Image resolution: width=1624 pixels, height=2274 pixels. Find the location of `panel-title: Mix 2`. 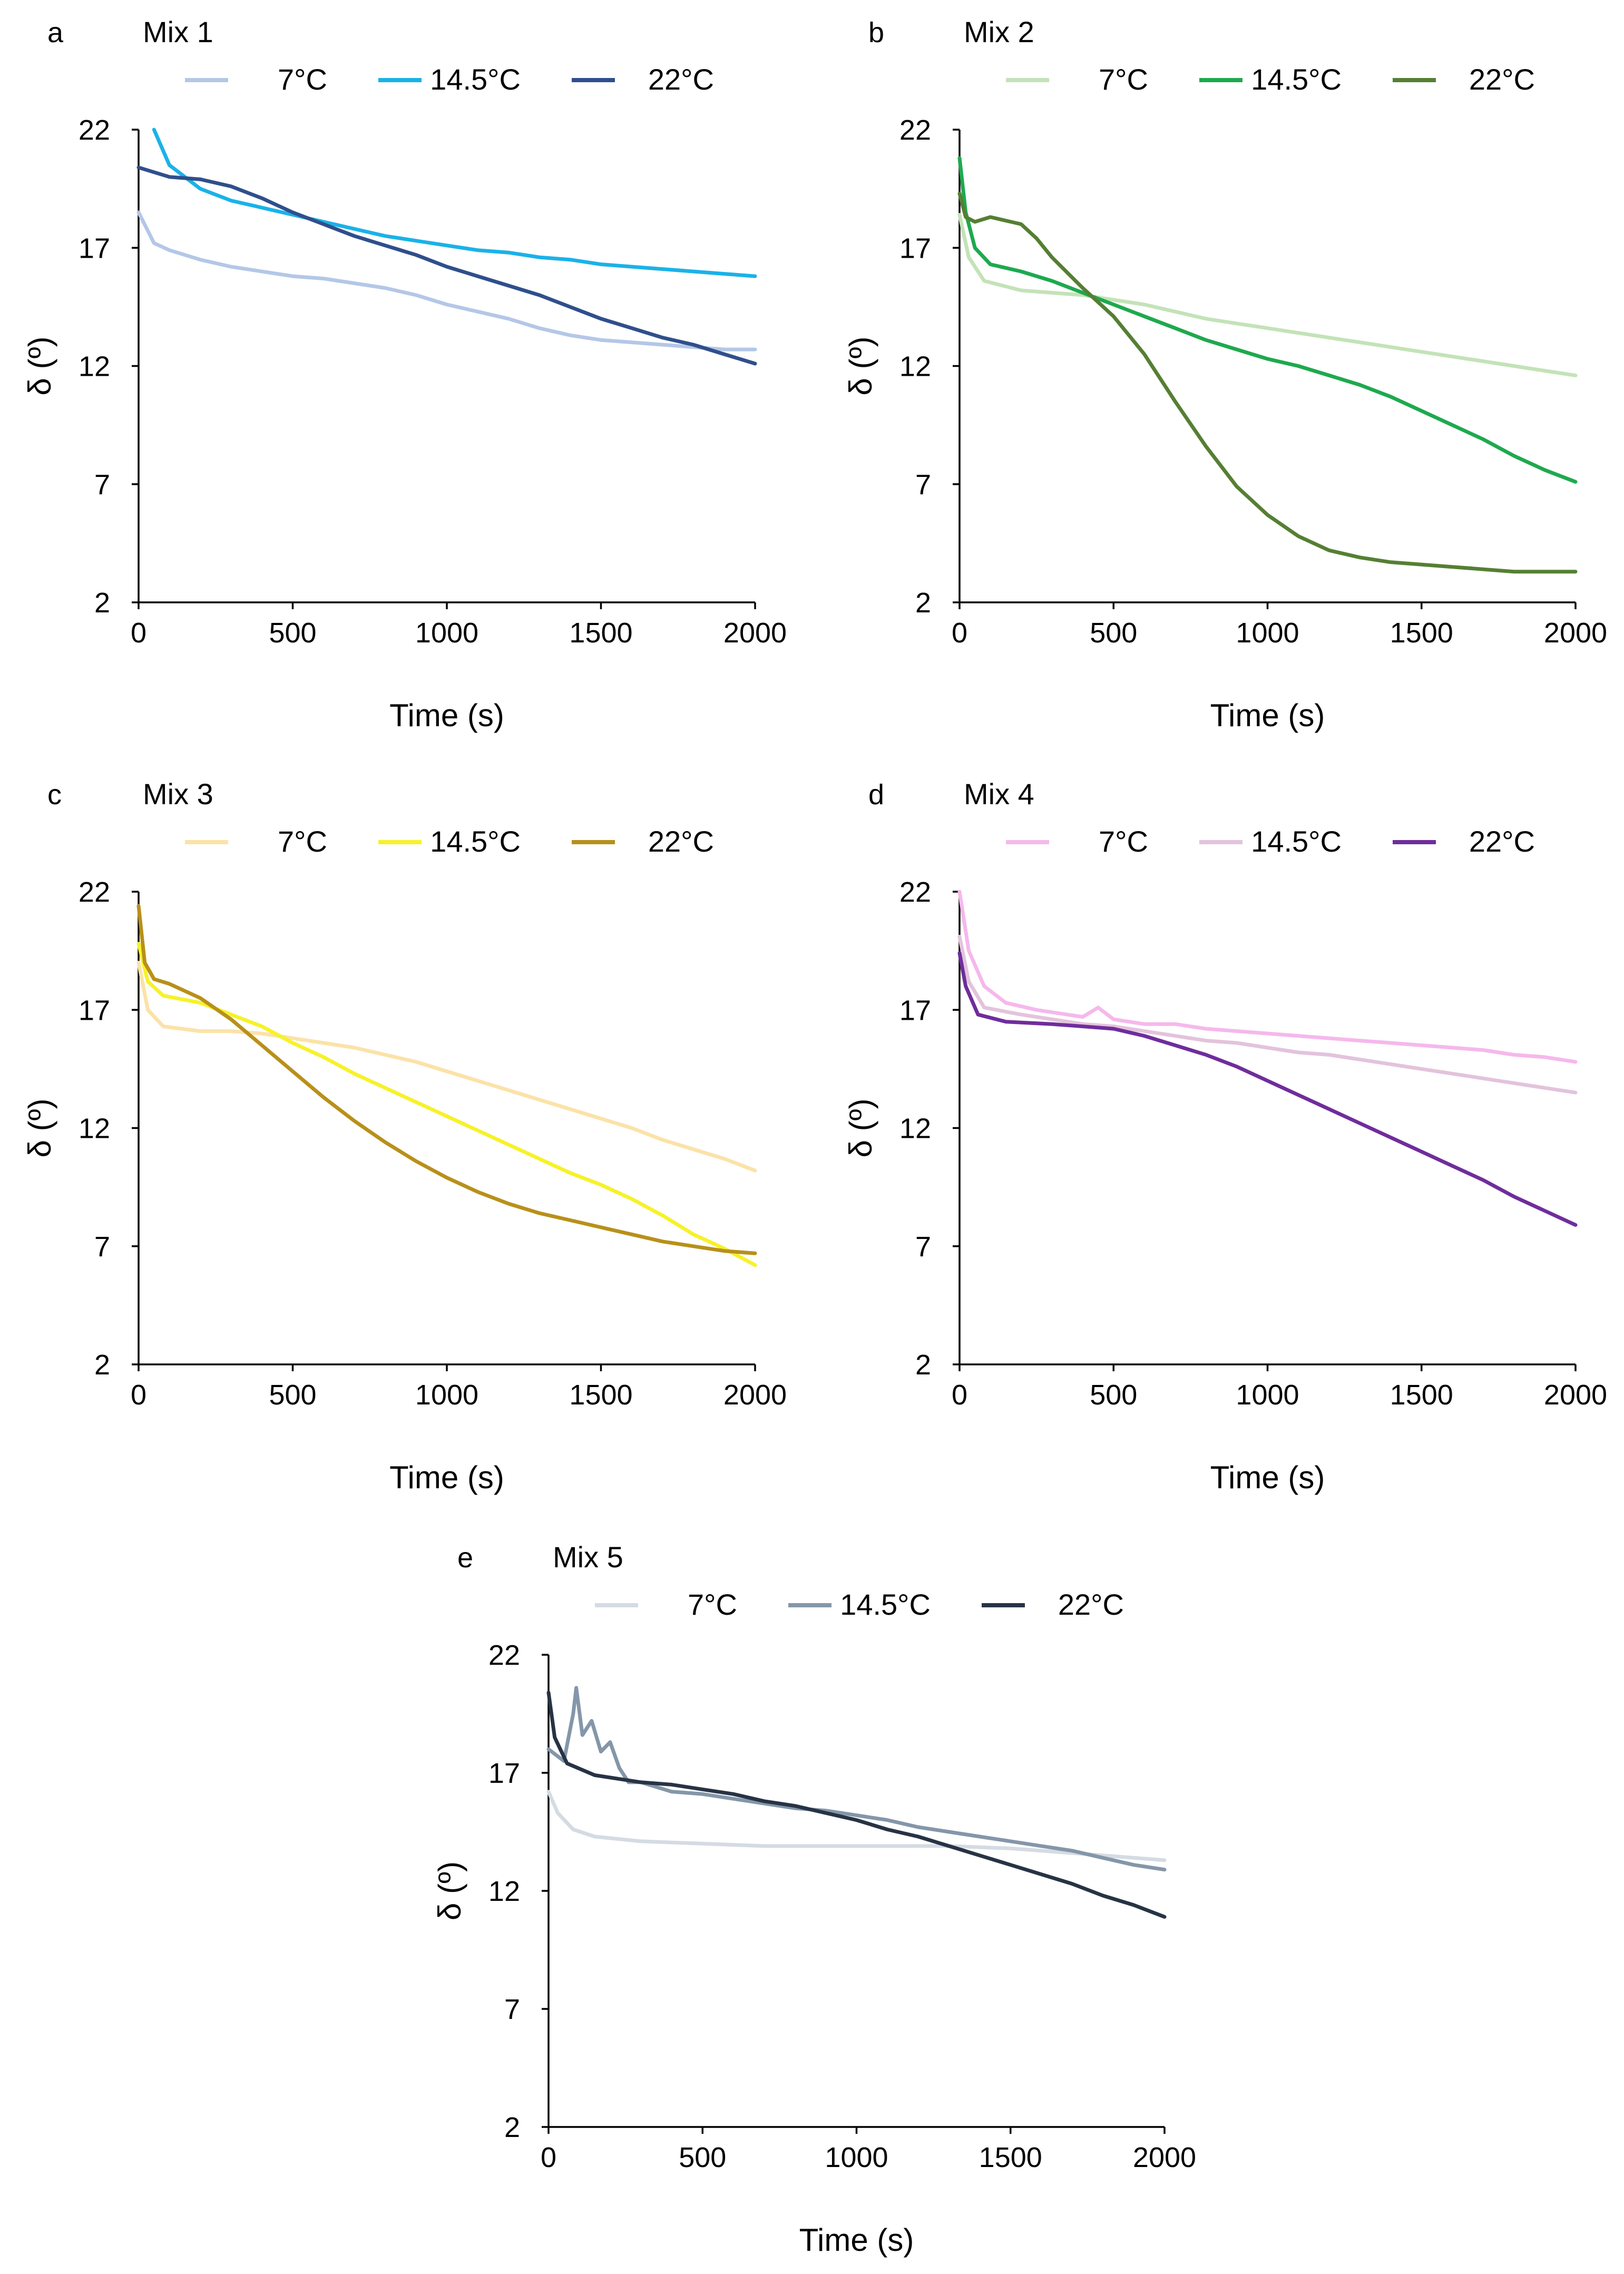

panel-title: Mix 2 is located at coordinates (999, 31).